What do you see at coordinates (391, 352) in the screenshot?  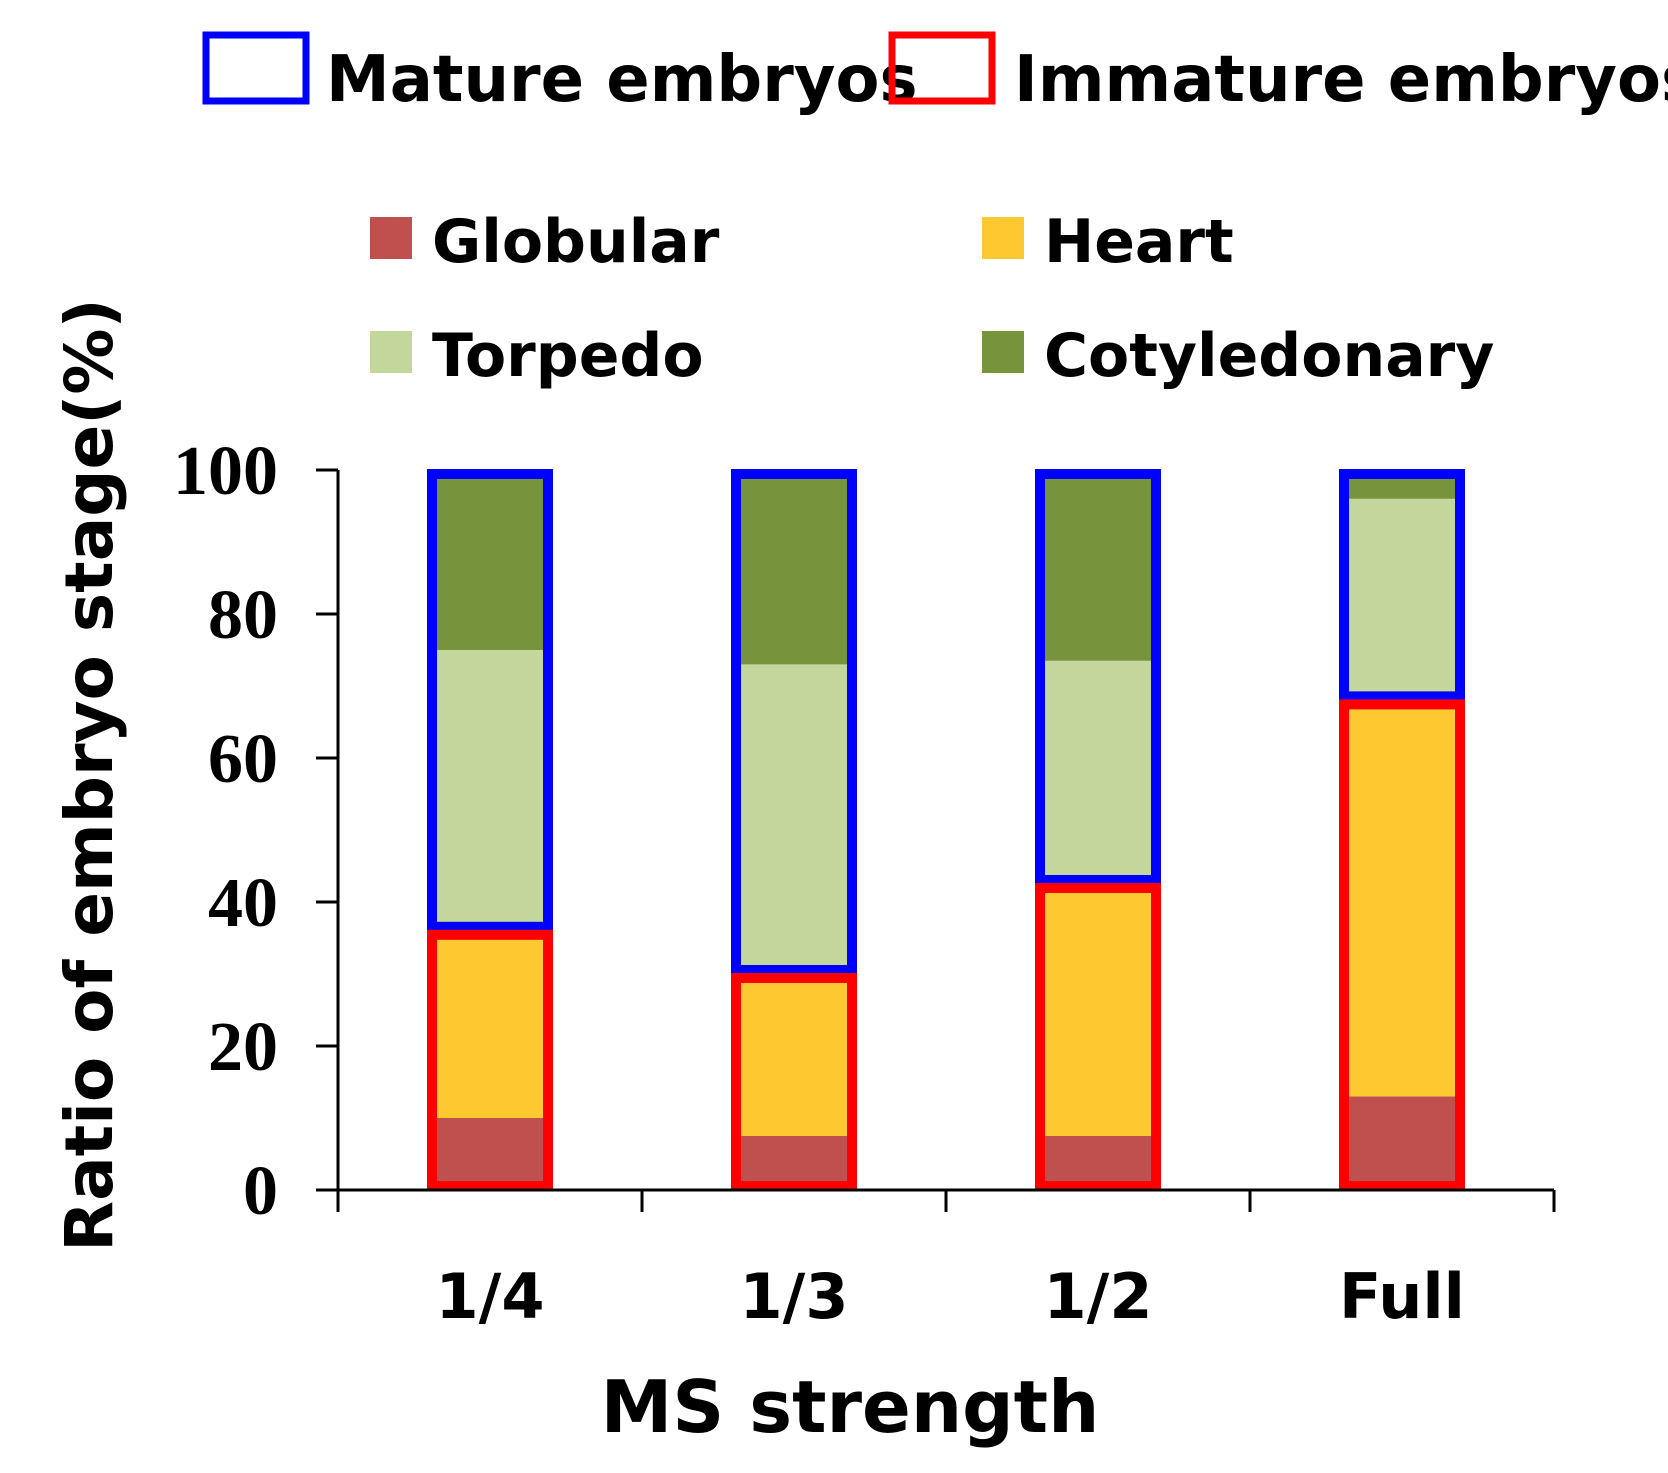 I see `legend-swatch-torpedo` at bounding box center [391, 352].